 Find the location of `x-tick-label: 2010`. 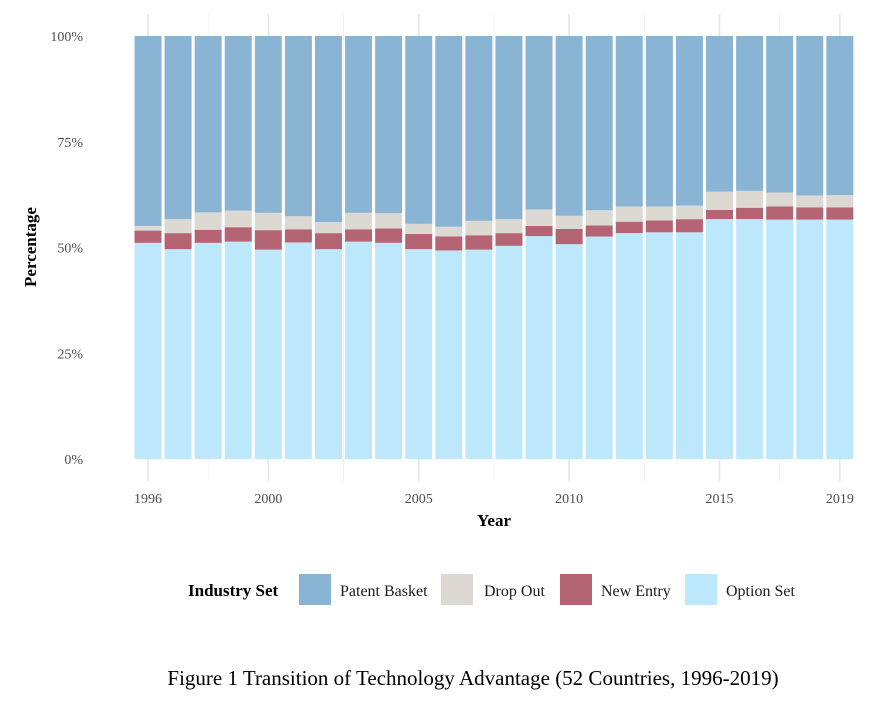

x-tick-label: 2010 is located at coordinates (569, 499).